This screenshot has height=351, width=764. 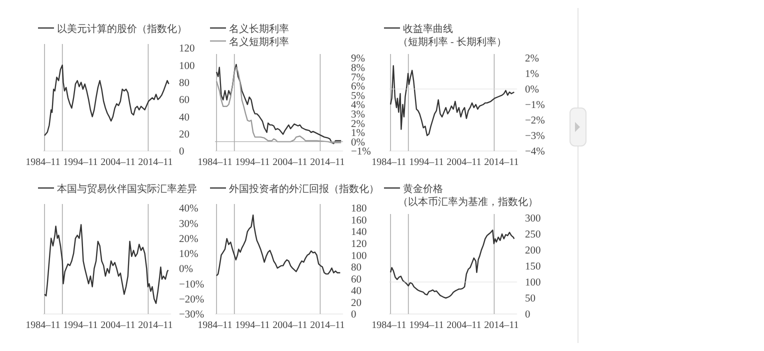 I want to click on y-tick-label: −2%, so click(x=535, y=121).